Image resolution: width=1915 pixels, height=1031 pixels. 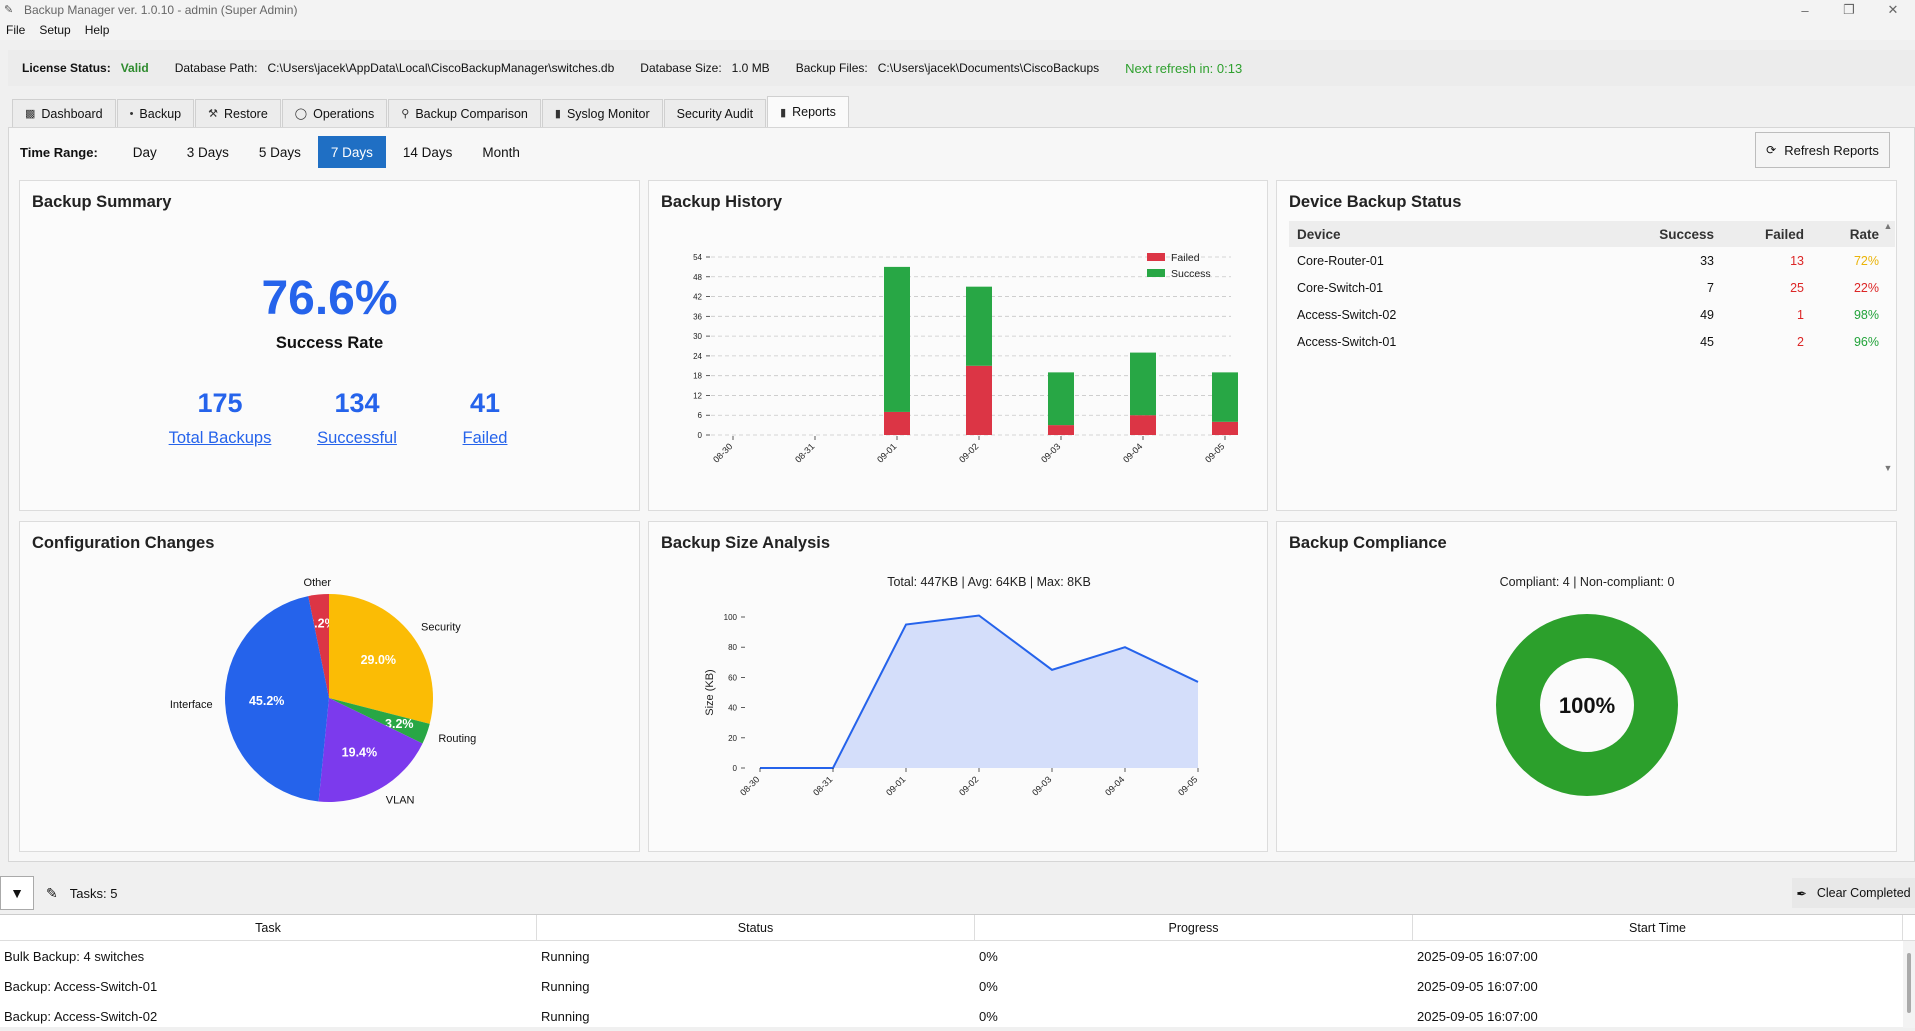 I want to click on x-tick-label: 09-03, so click(x=1050, y=452).